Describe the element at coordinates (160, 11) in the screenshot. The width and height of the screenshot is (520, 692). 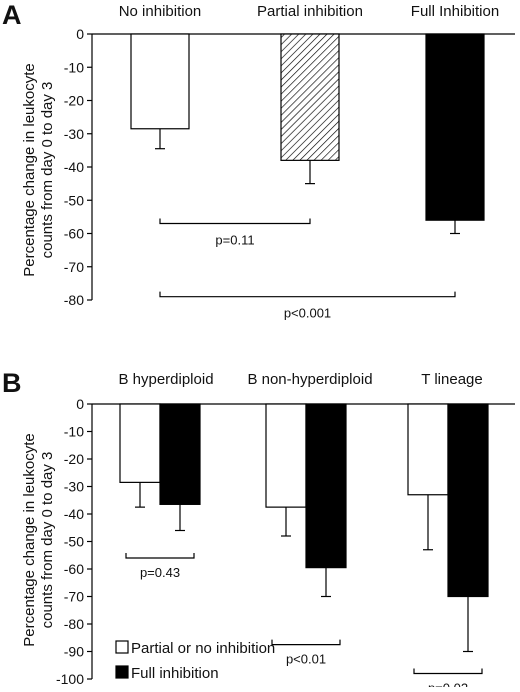
I see `category-label: No inhibition` at that location.